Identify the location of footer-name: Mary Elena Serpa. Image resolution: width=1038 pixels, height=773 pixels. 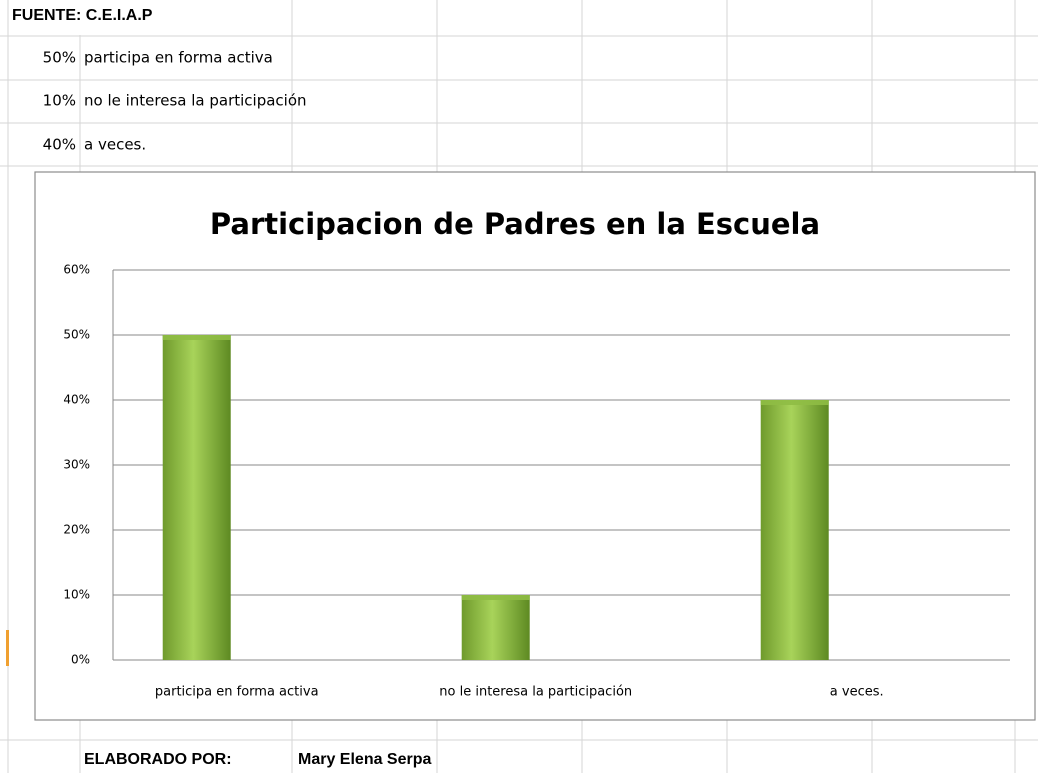
(365, 759).